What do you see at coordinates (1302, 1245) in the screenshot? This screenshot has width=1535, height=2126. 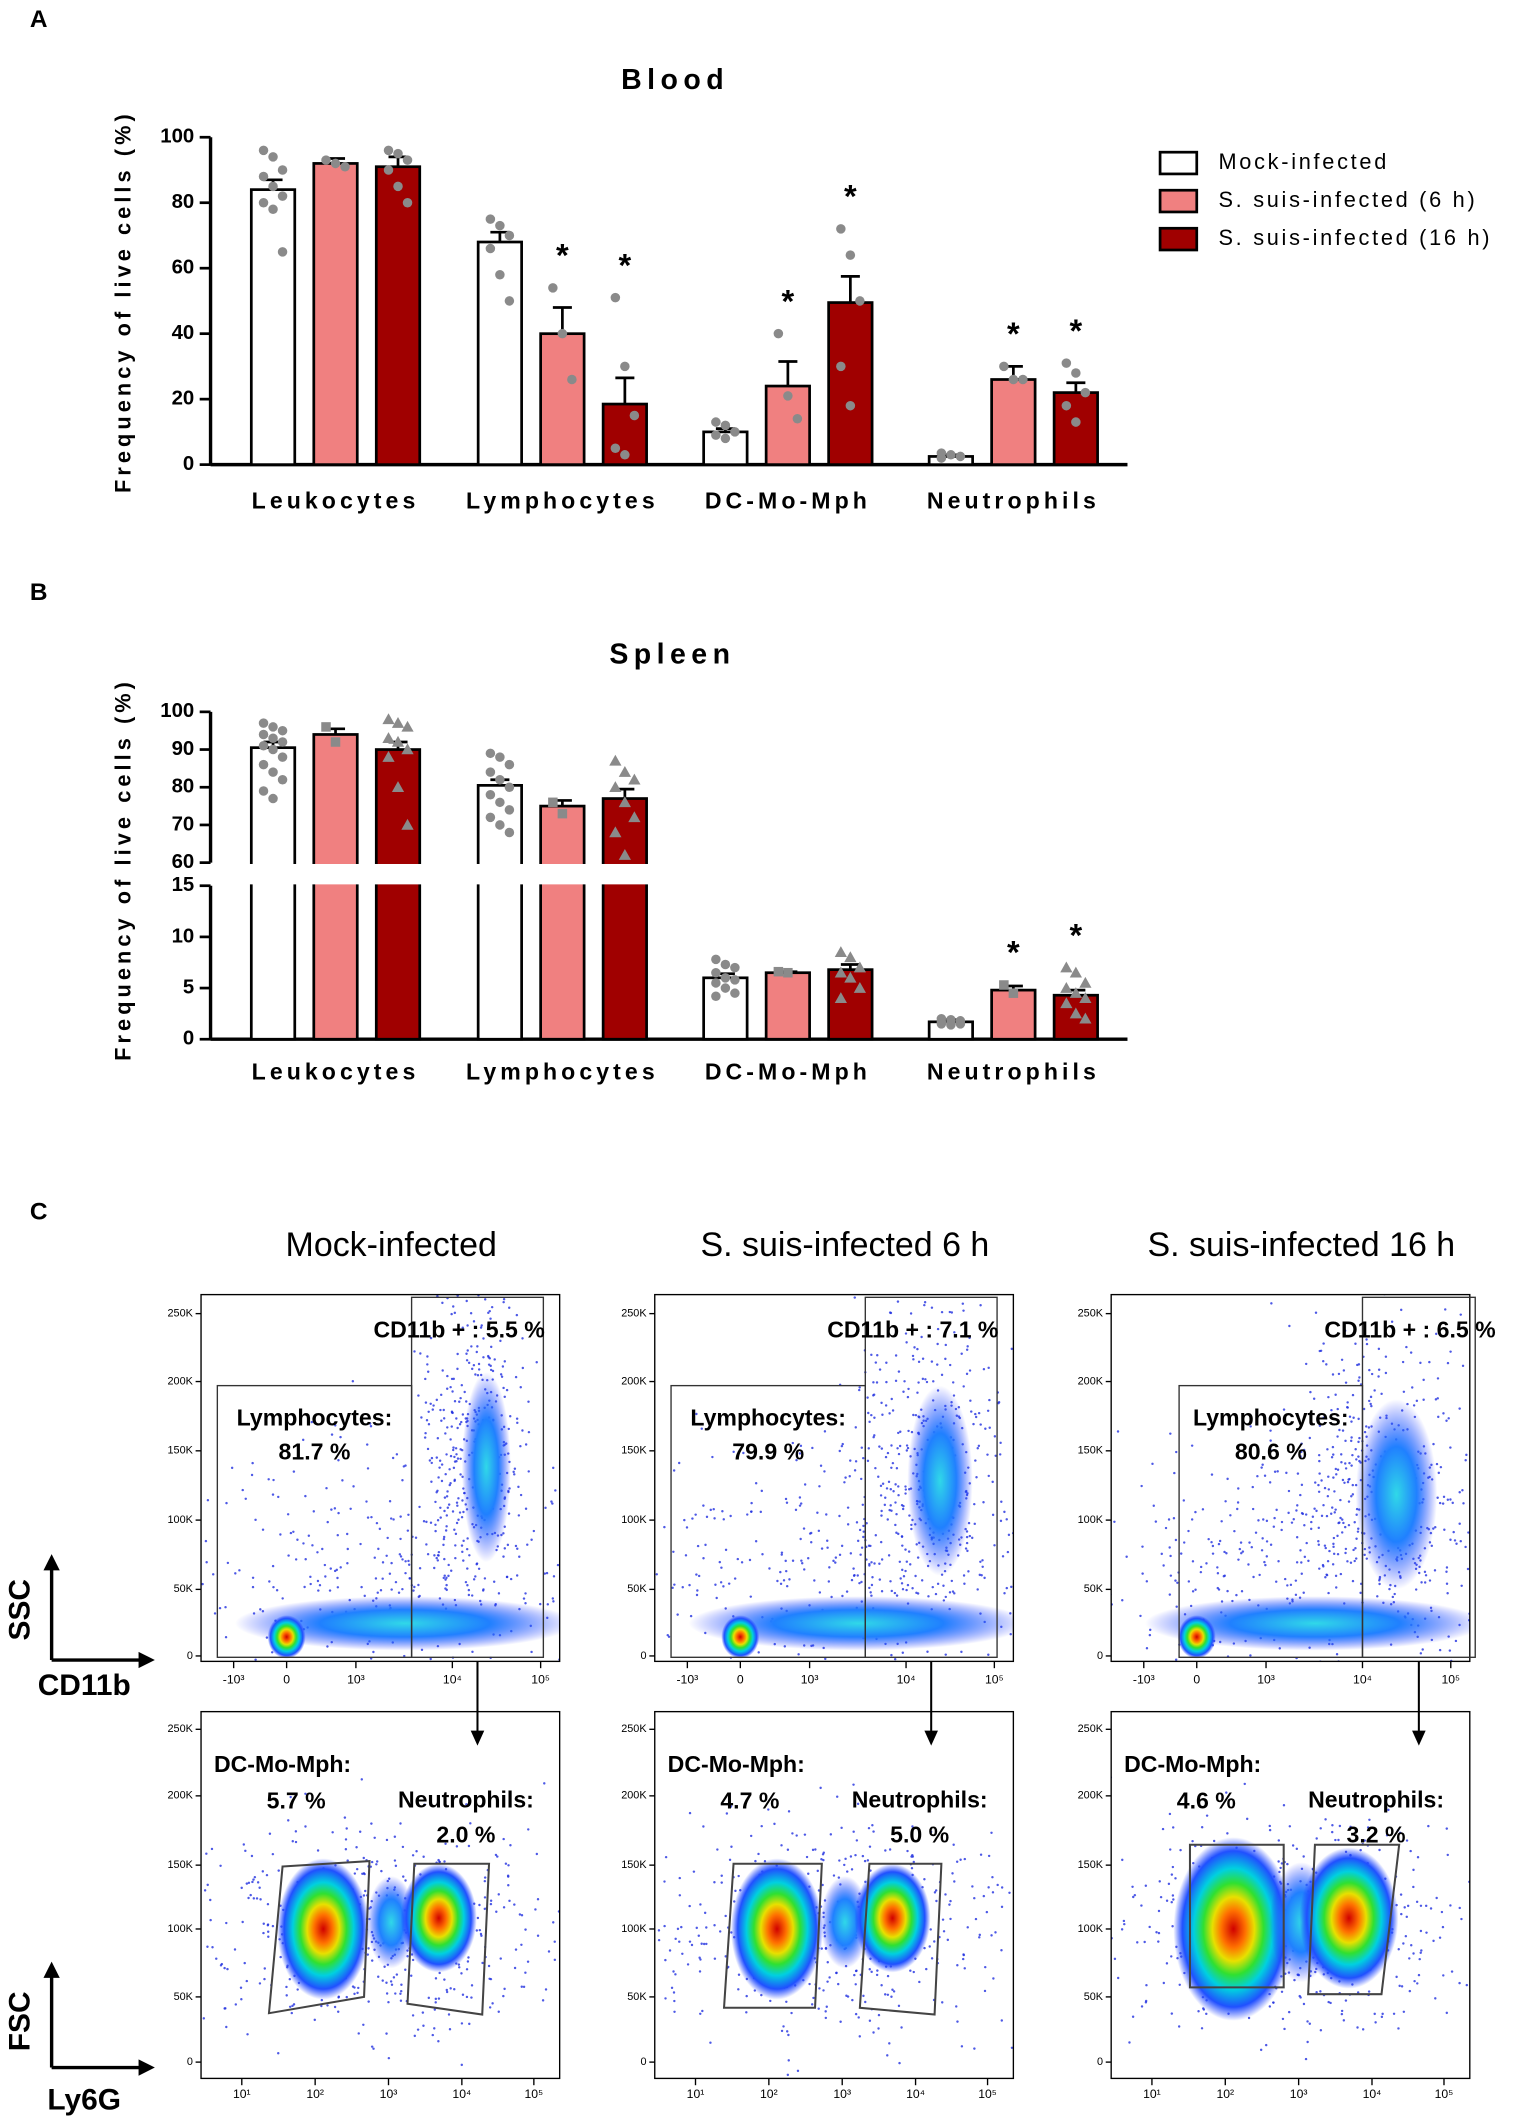 I see `plot-title: S. suis-infected 16 h` at bounding box center [1302, 1245].